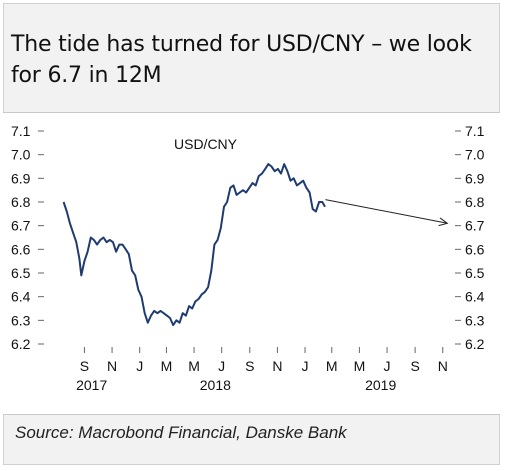 The height and width of the screenshot is (471, 505). What do you see at coordinates (181, 432) in the screenshot?
I see `source-note: Source: Macrobond Financial, Danske Bank` at bounding box center [181, 432].